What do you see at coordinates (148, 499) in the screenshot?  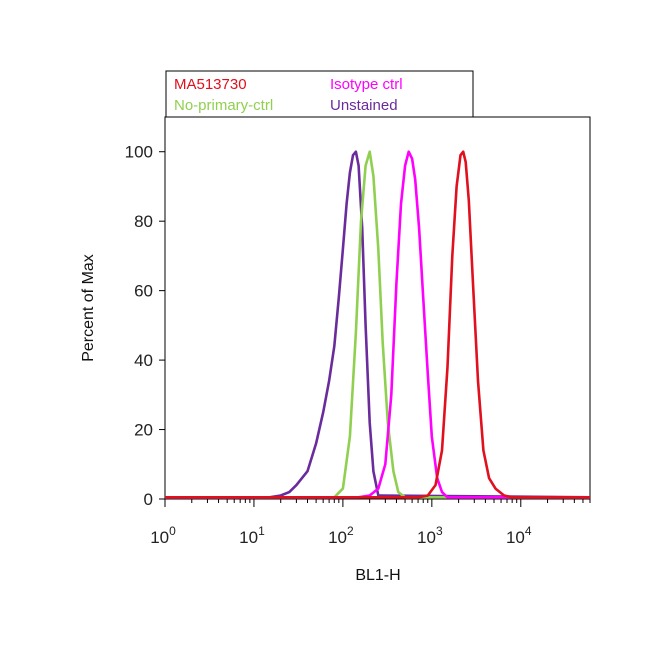 I see `y-tick-label: 0` at bounding box center [148, 499].